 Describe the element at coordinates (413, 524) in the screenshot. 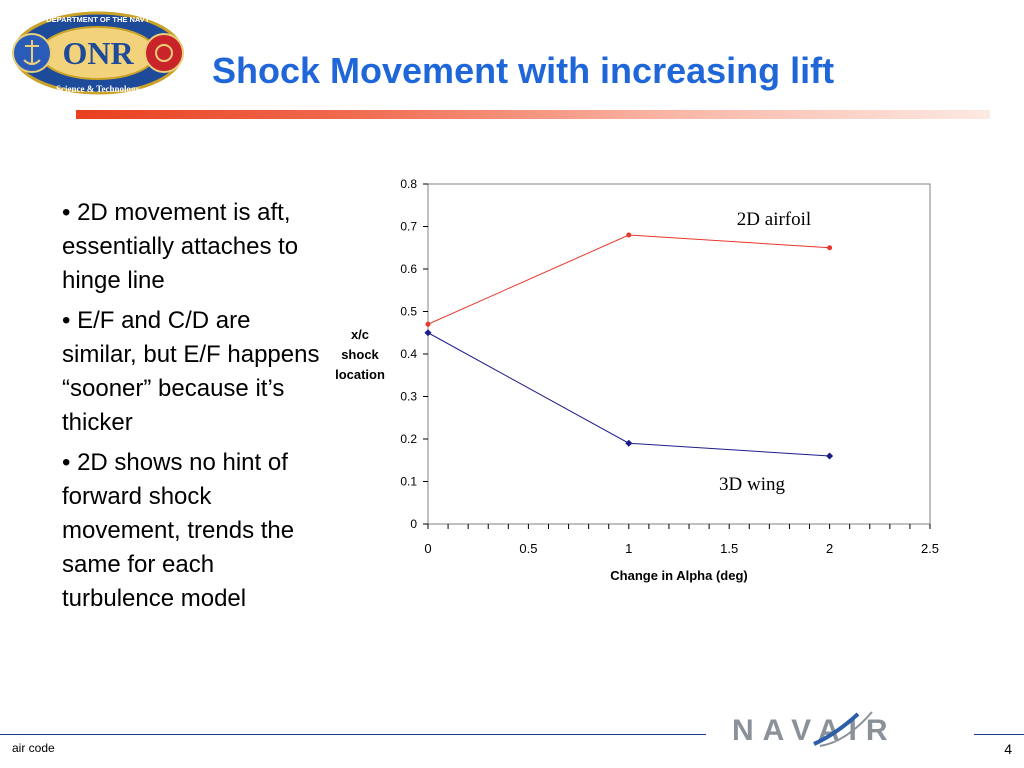

I see `y-tick-label: 0` at that location.